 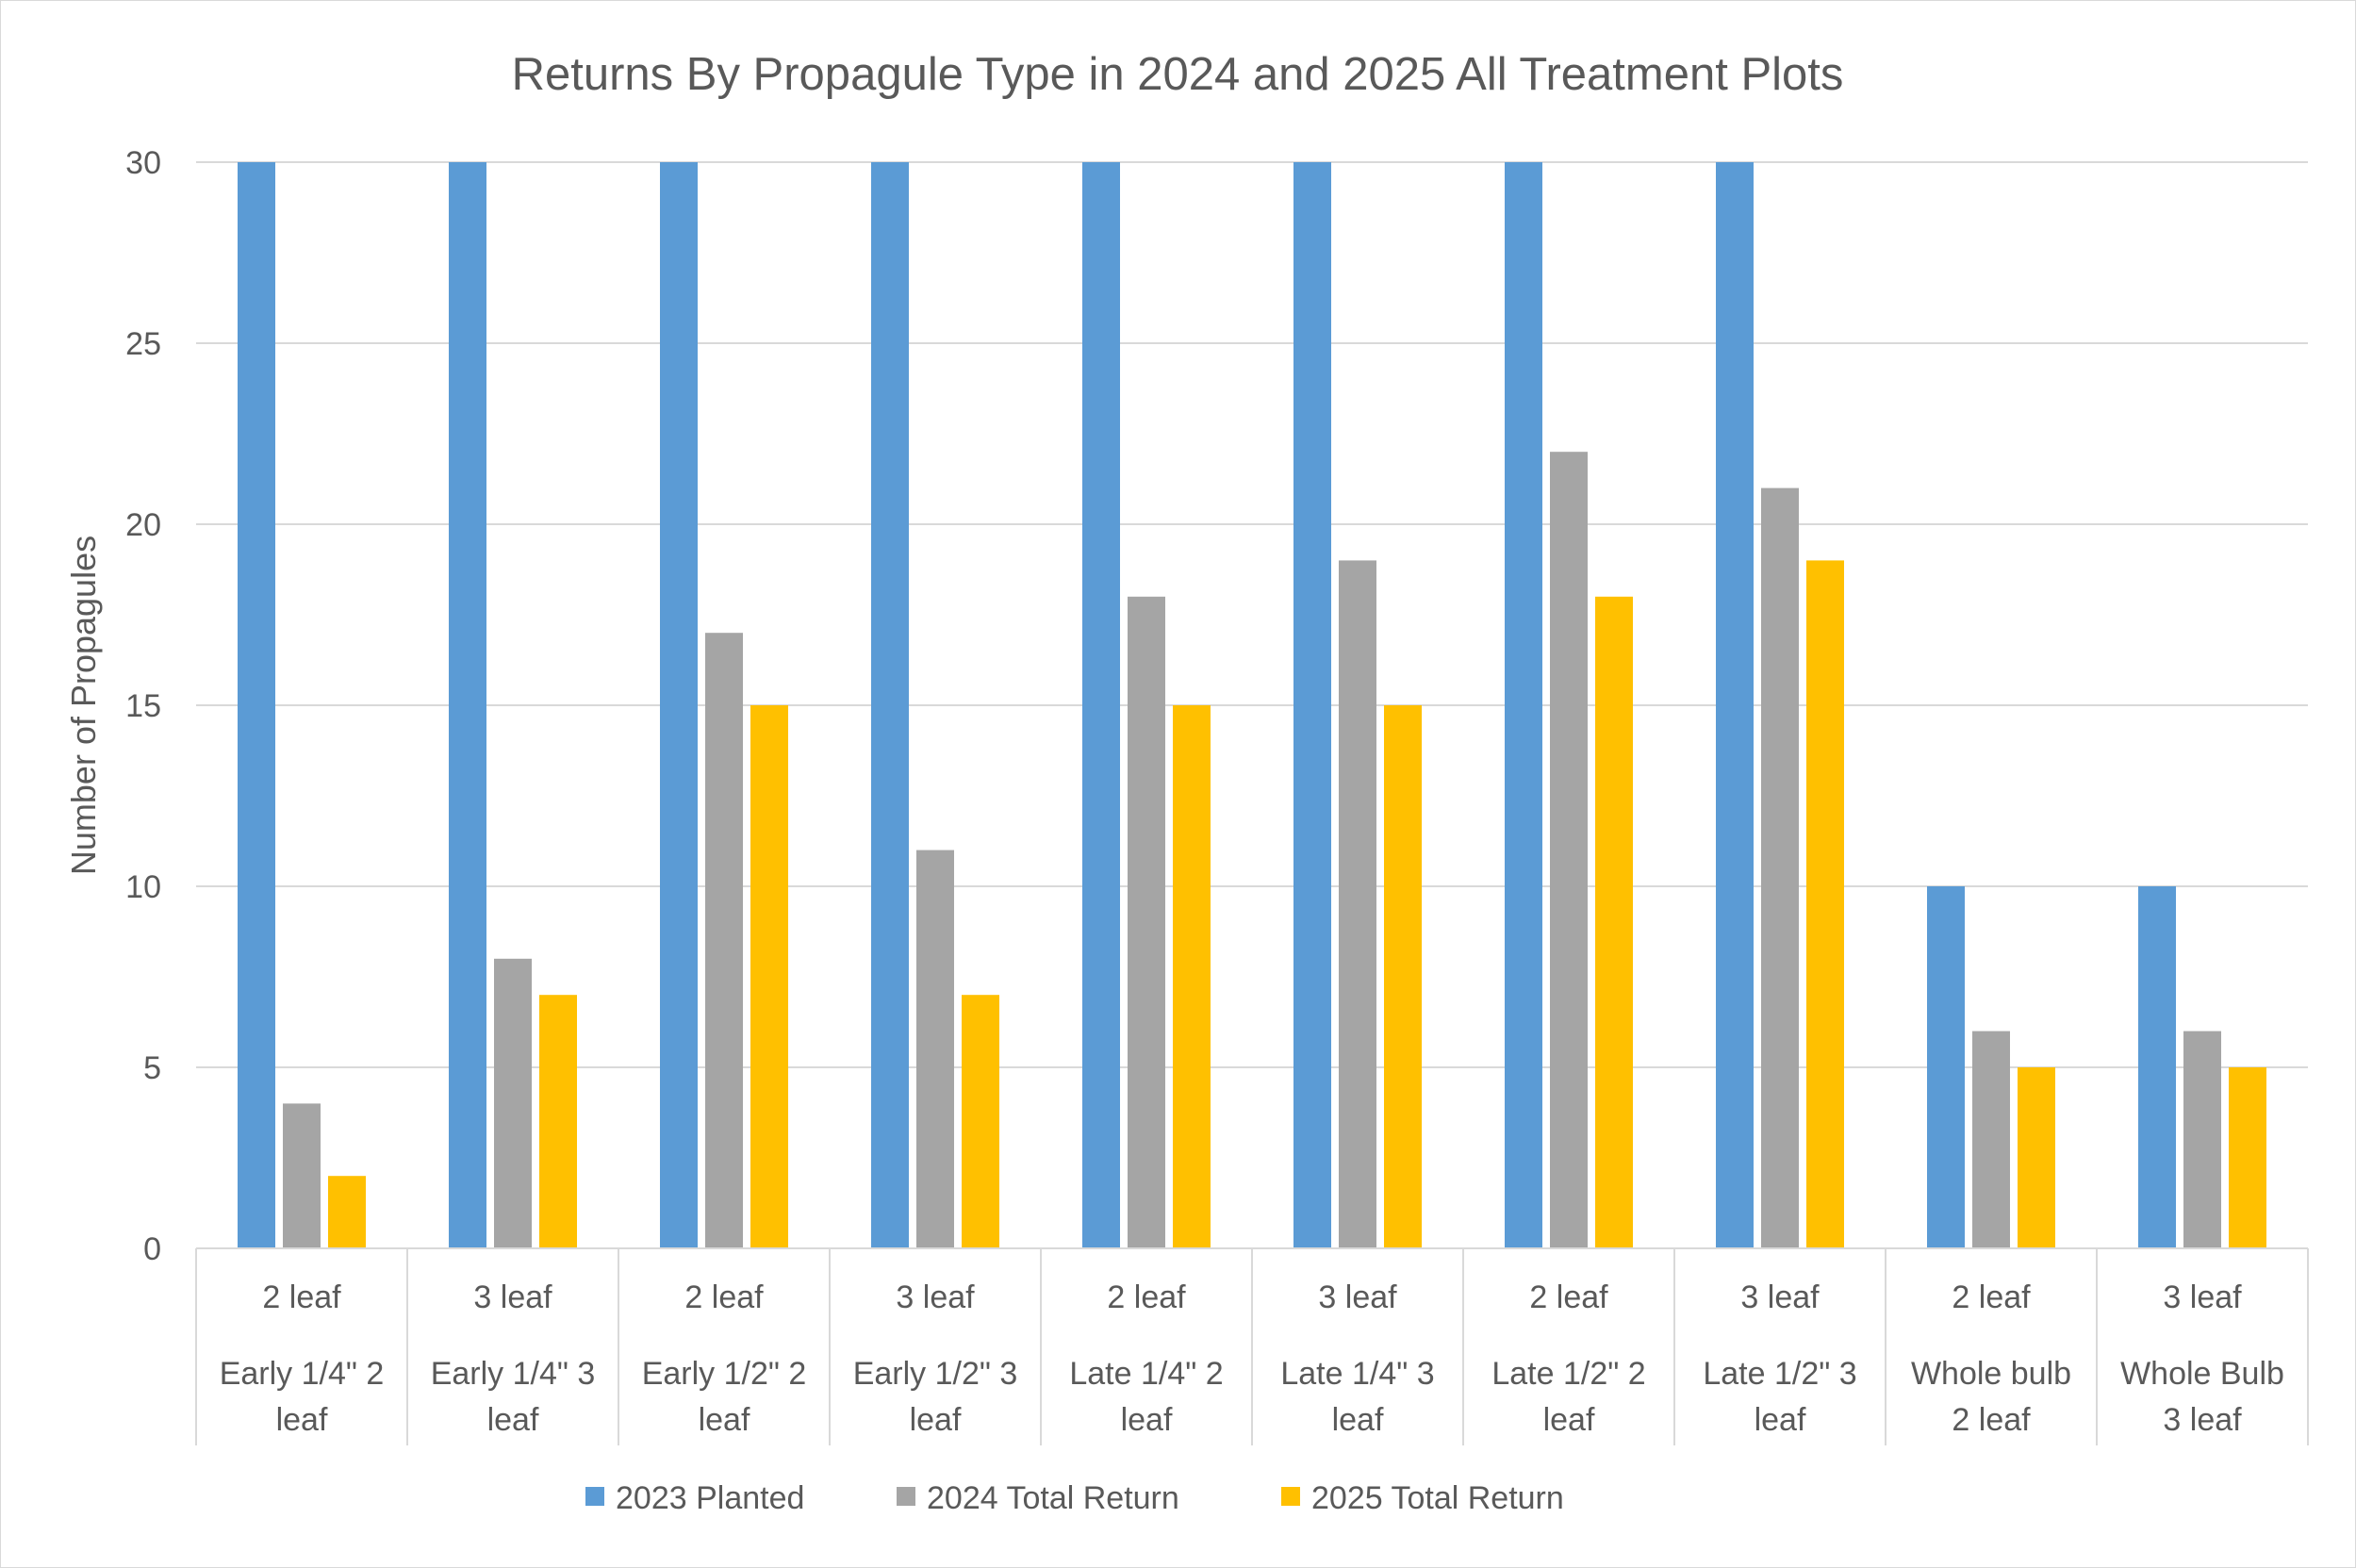 What do you see at coordinates (1991, 1374) in the screenshot?
I see `x-tick-label-outer: Whole bulb` at bounding box center [1991, 1374].